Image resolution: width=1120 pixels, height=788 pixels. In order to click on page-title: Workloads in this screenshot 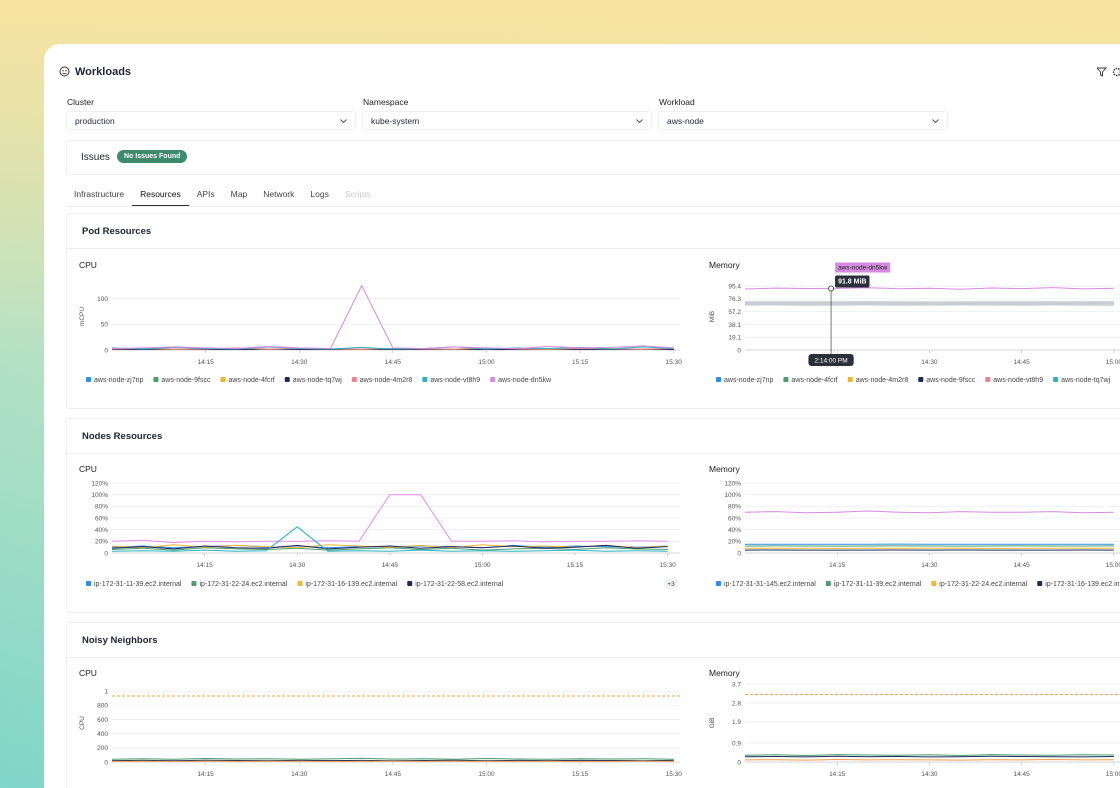, I will do `click(103, 72)`.